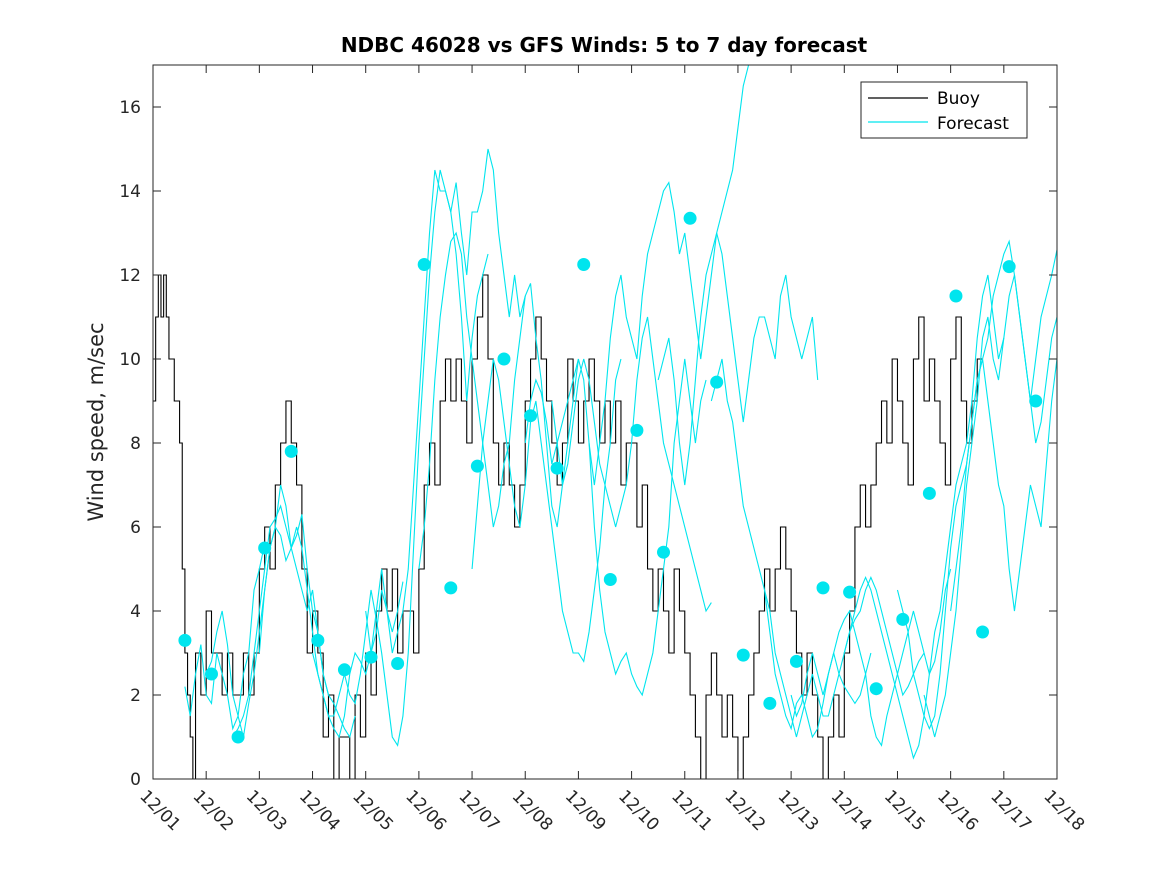 The image size is (1167, 875). Describe the element at coordinates (958, 99) in the screenshot. I see `legend-buoy-label: Buoy` at that location.